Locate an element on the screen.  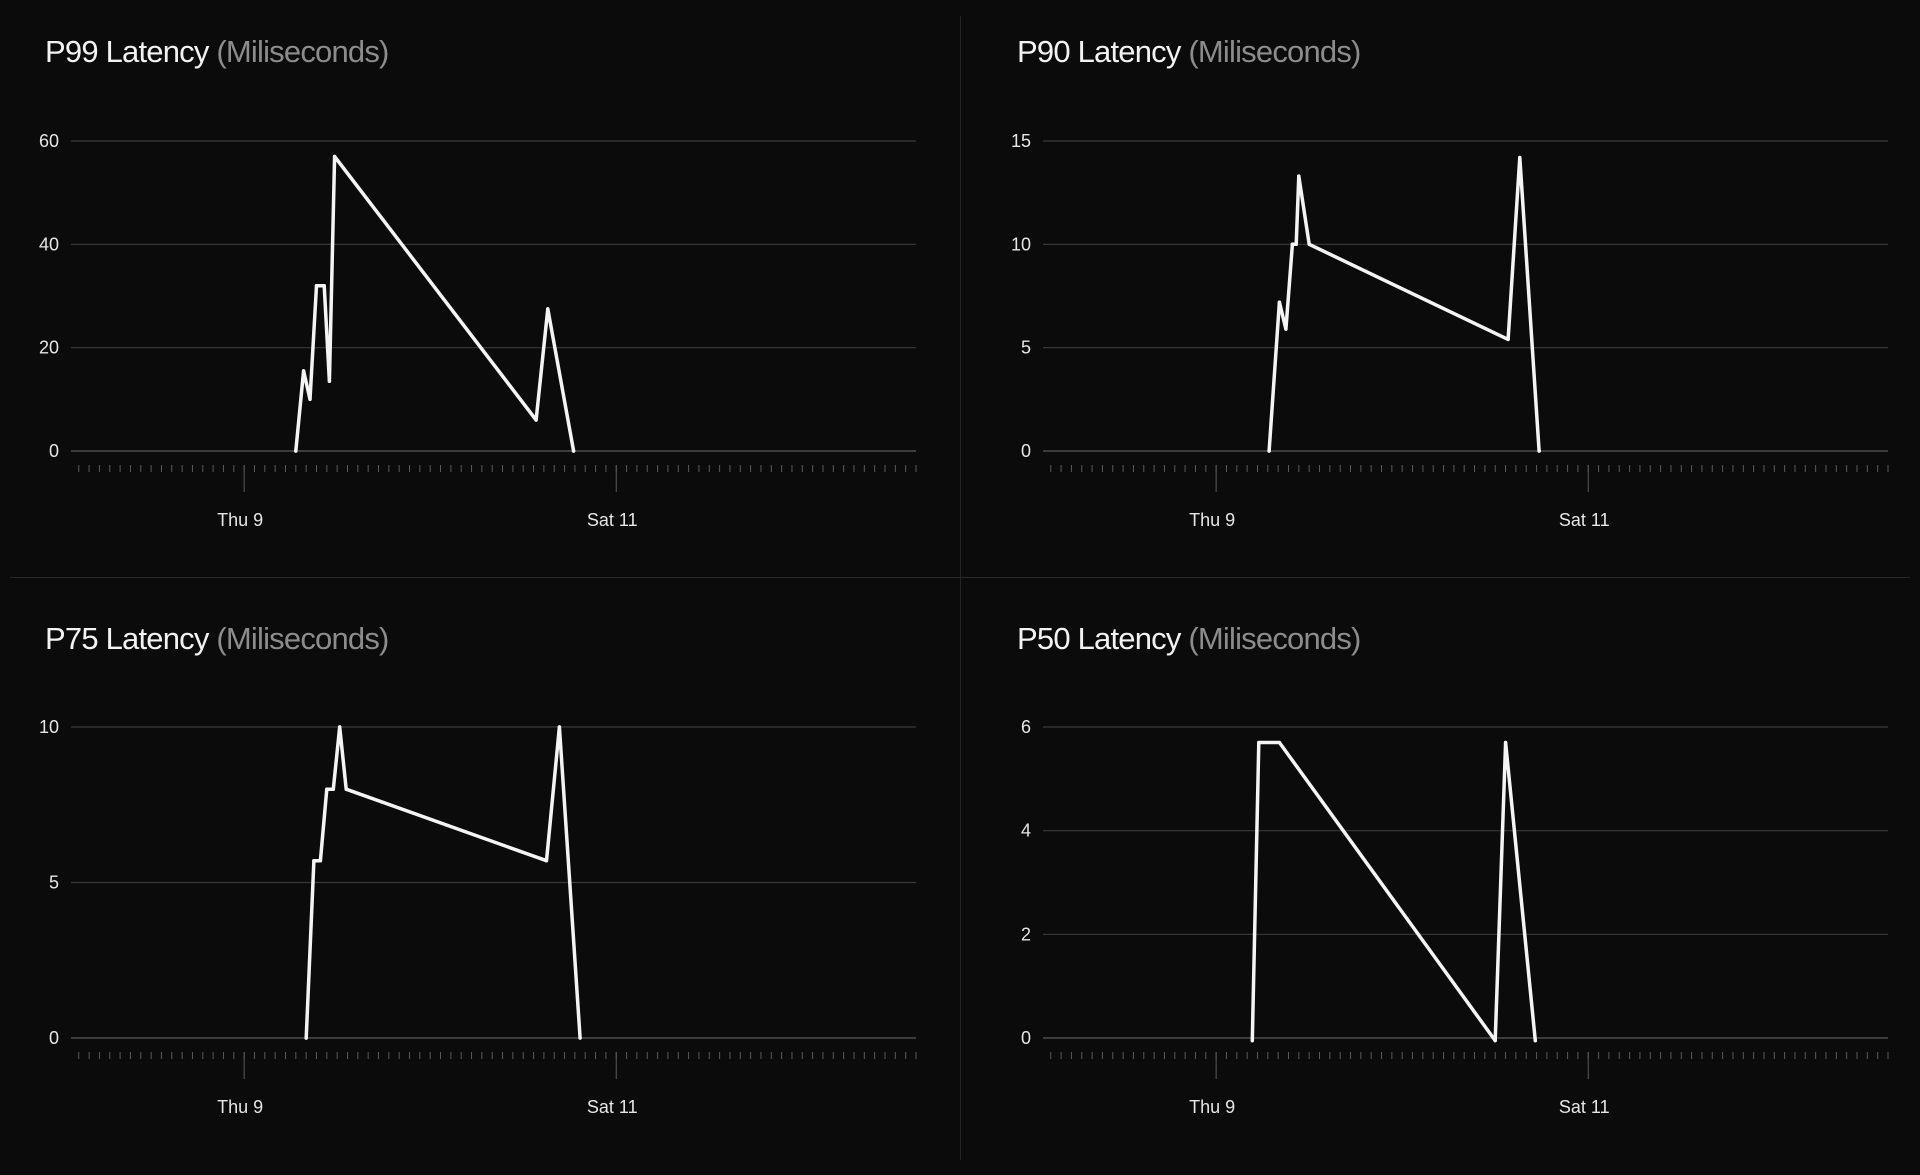
y-tick-label: 4 is located at coordinates (1026, 831).